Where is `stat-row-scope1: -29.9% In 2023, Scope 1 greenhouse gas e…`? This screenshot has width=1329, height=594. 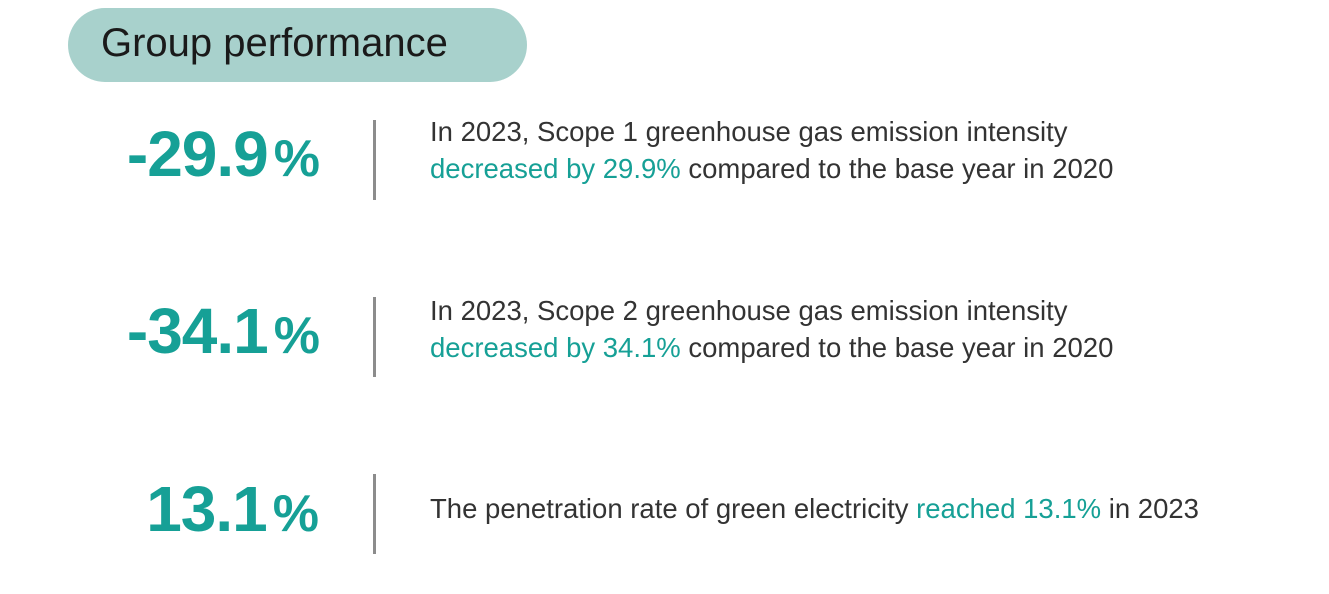 stat-row-scope1: -29.9% In 2023, Scope 1 greenhouse gas e… is located at coordinates (664, 159).